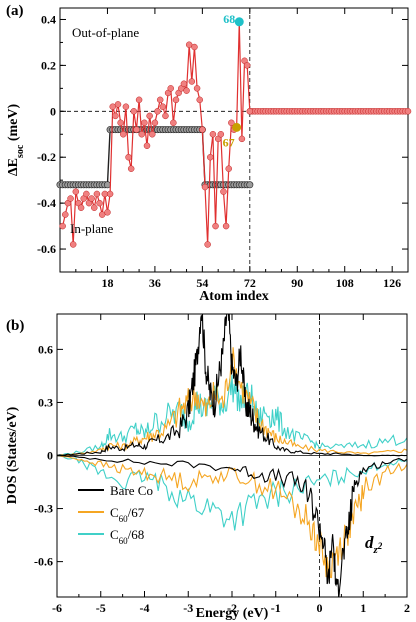  I want to click on legend-entry: C60/67, so click(127, 514).